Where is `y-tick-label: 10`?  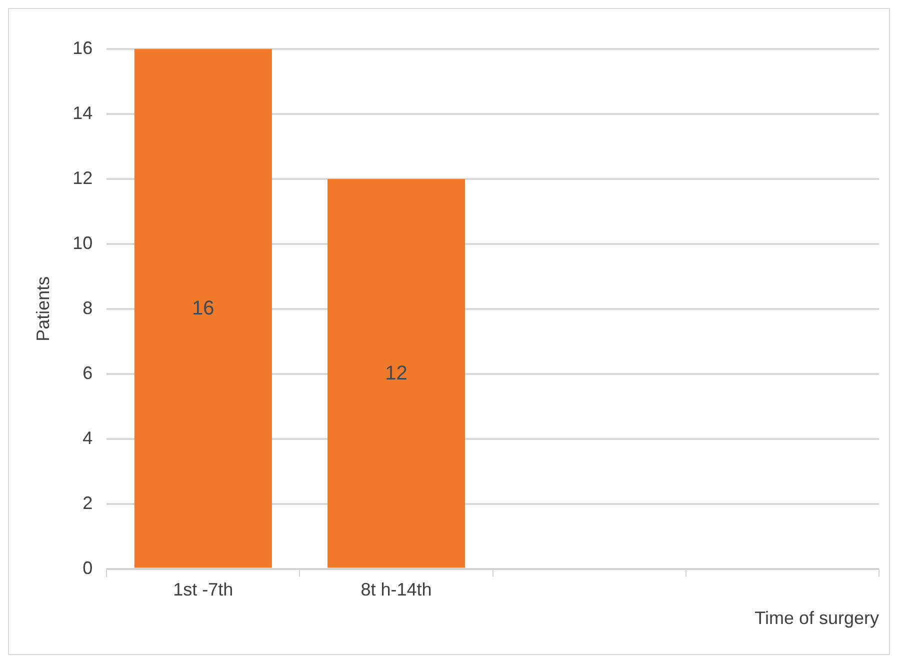 y-tick-label: 10 is located at coordinates (82, 242).